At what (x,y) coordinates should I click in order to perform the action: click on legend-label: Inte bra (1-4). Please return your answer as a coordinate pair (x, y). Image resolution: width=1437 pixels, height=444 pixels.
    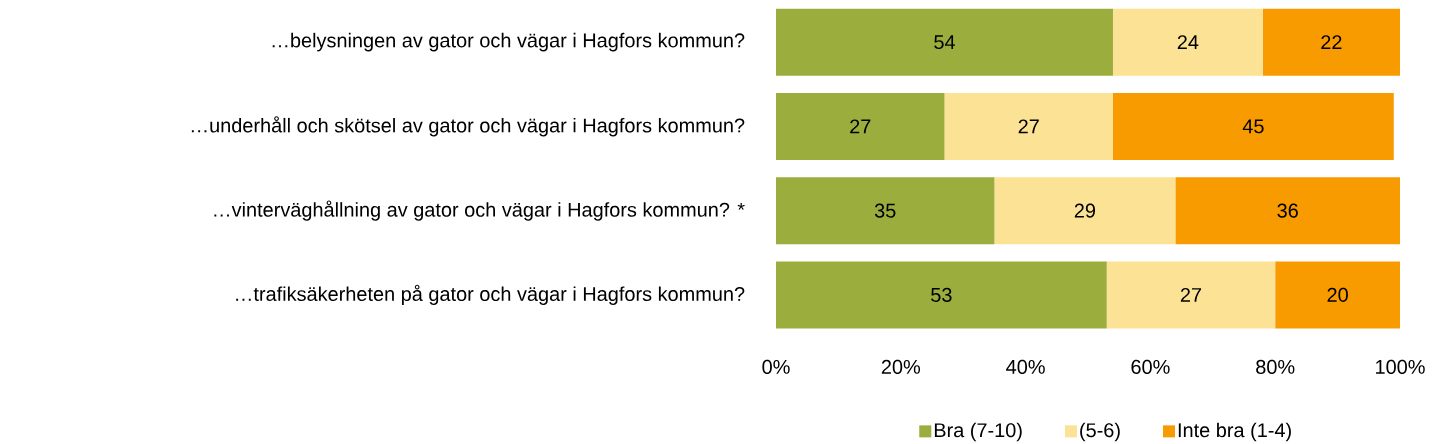
    Looking at the image, I should click on (1234, 432).